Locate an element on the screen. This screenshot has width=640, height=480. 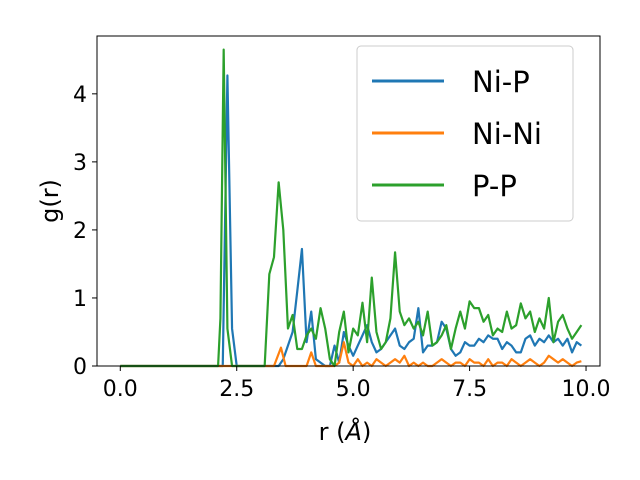
x-tick-label: 10.0 is located at coordinates (586, 389).